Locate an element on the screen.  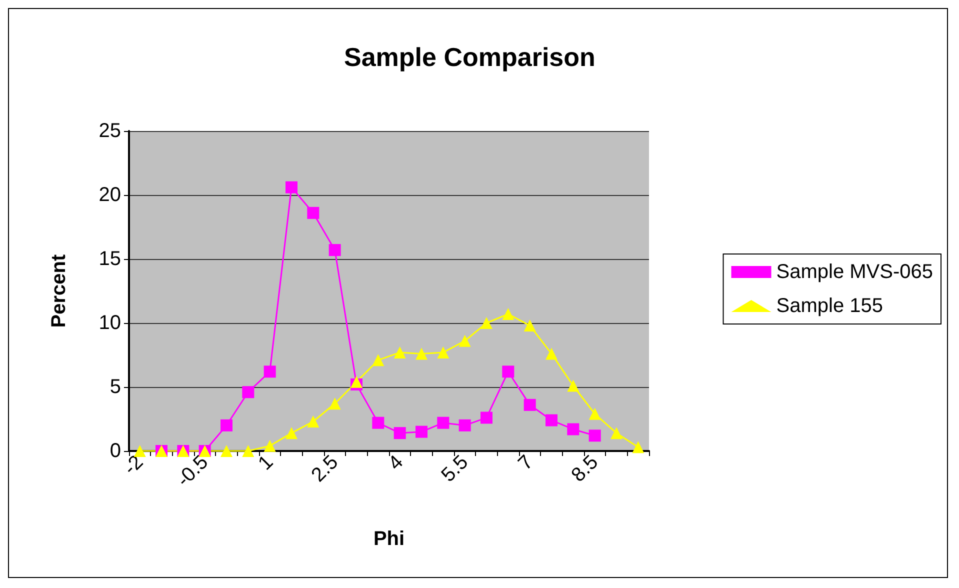
legend-label: Sample 155 is located at coordinates (830, 306).